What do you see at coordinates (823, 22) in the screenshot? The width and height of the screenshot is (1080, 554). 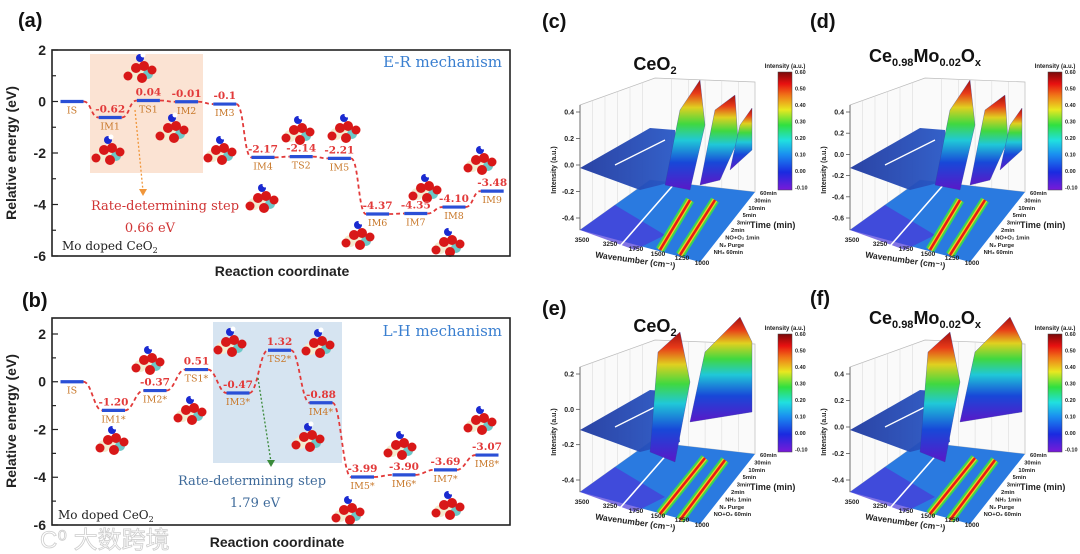 I see `panel-label: (d)` at bounding box center [823, 22].